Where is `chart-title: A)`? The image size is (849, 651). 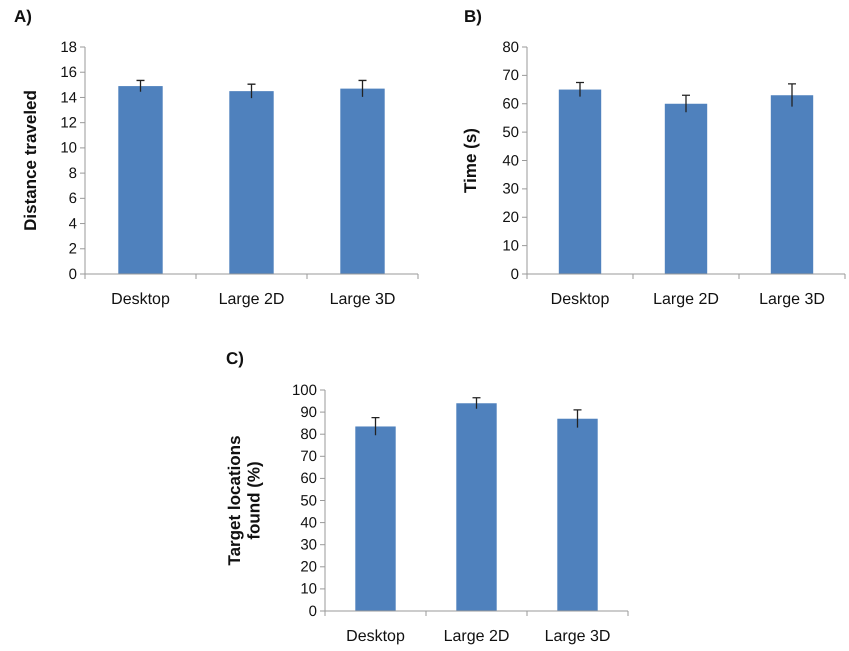
chart-title: A) is located at coordinates (23, 16).